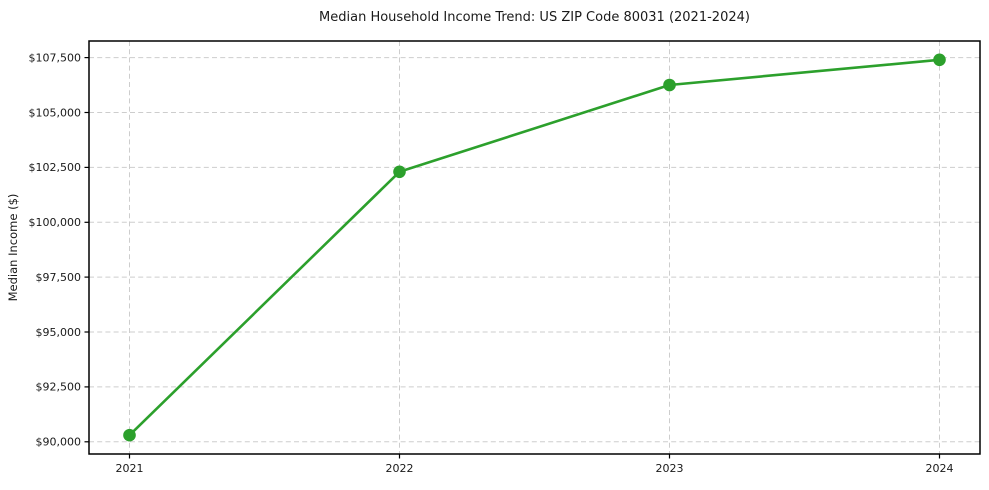 This screenshot has width=989, height=490. I want to click on x-tick-label: 2022, so click(400, 468).